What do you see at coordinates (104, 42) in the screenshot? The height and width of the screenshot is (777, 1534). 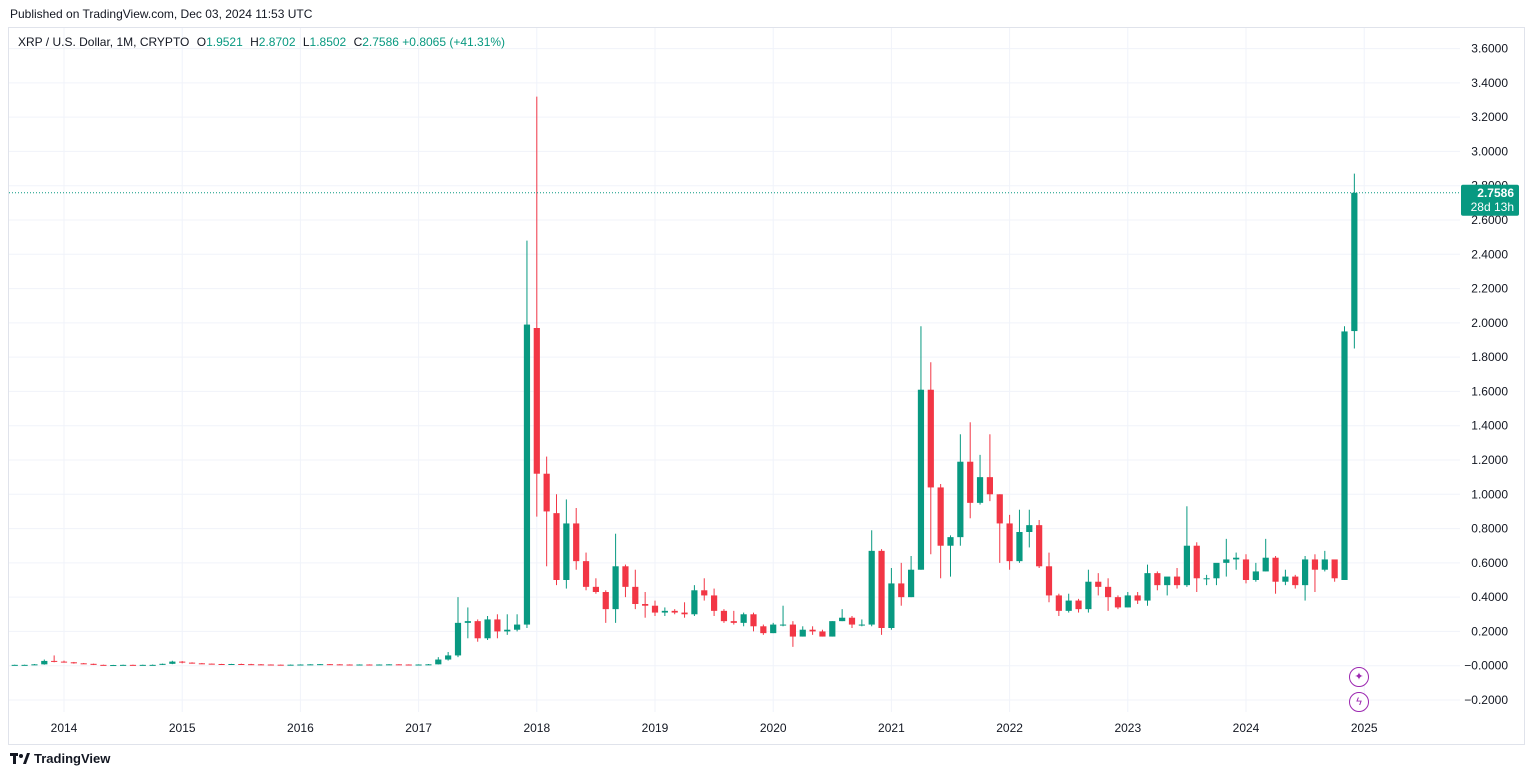 I see `symbol-title: XRP / U.S. Dollar, 1M, CRYPTO` at bounding box center [104, 42].